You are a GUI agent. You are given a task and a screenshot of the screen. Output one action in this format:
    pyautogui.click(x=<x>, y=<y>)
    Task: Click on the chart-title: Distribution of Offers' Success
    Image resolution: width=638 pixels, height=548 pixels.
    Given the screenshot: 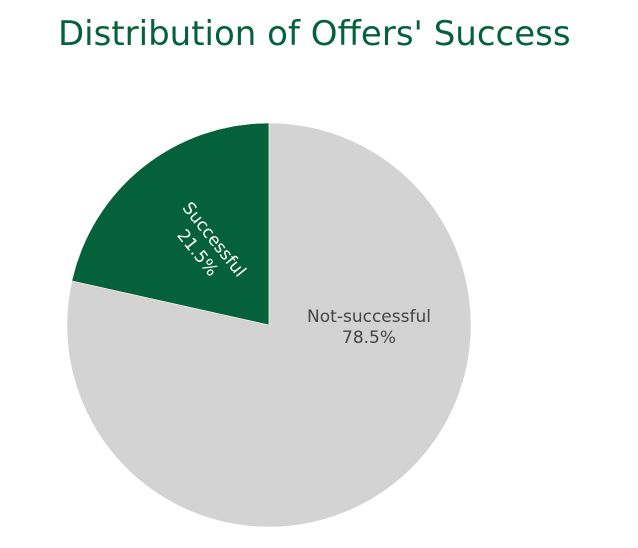 What is the action you would take?
    pyautogui.click(x=314, y=34)
    